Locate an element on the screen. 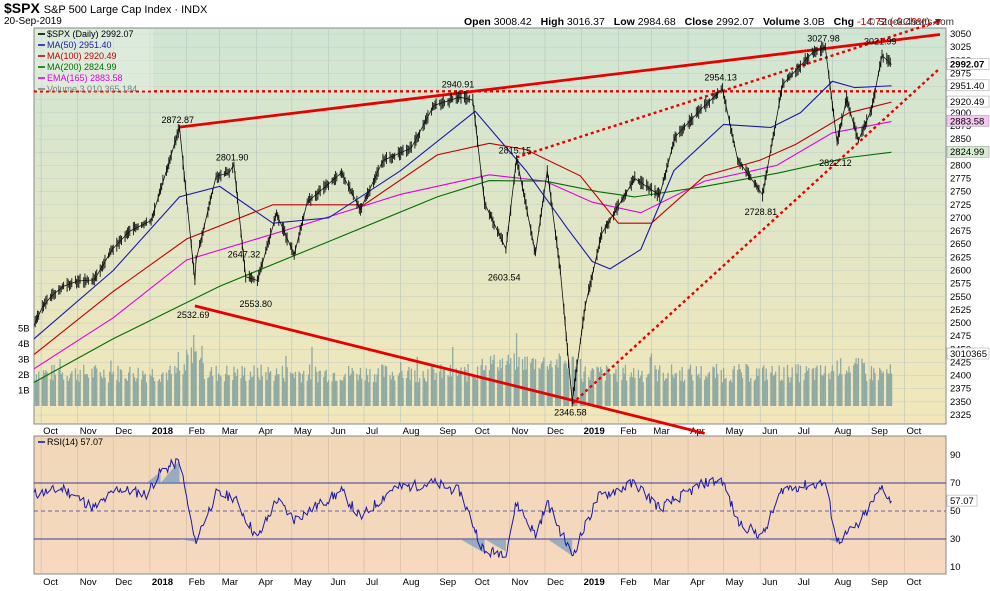  price-annotation: 2346.58 is located at coordinates (570, 413).